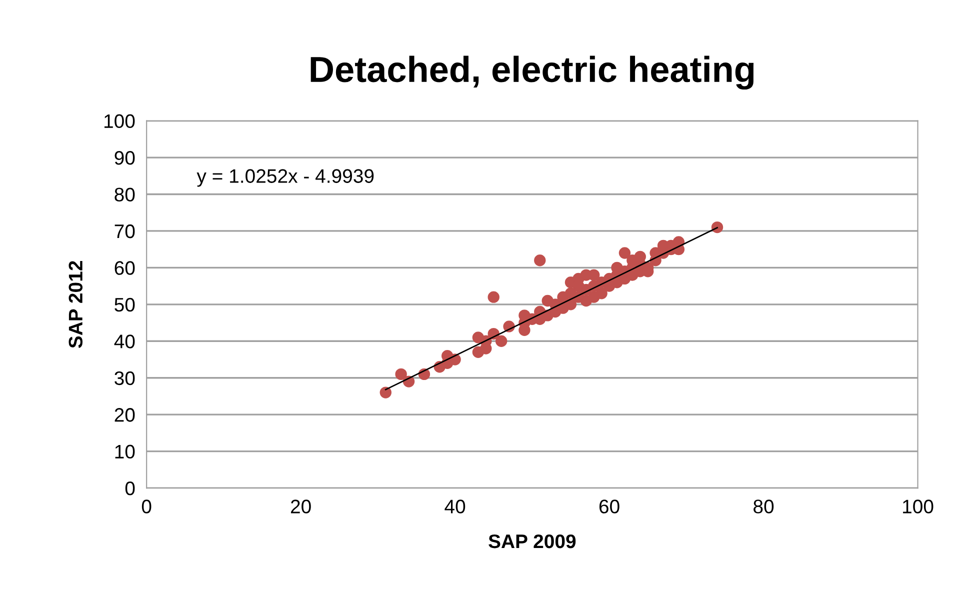 Image resolution: width=958 pixels, height=604 pixels. I want to click on y-tick-label: 30, so click(124, 378).